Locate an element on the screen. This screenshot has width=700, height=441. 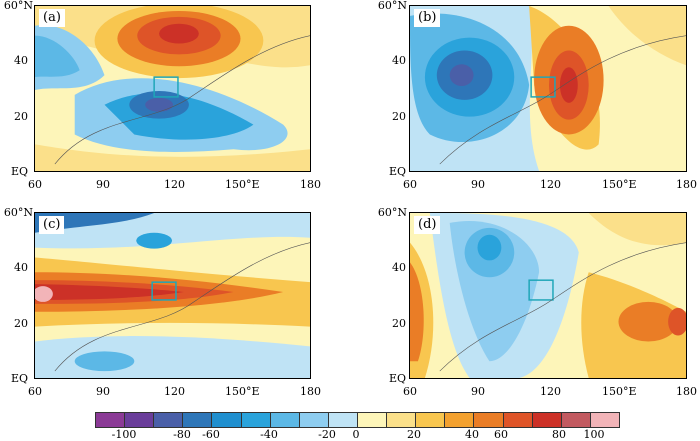
panel-c-lat-eq: EQ is located at coordinates (19, 378).